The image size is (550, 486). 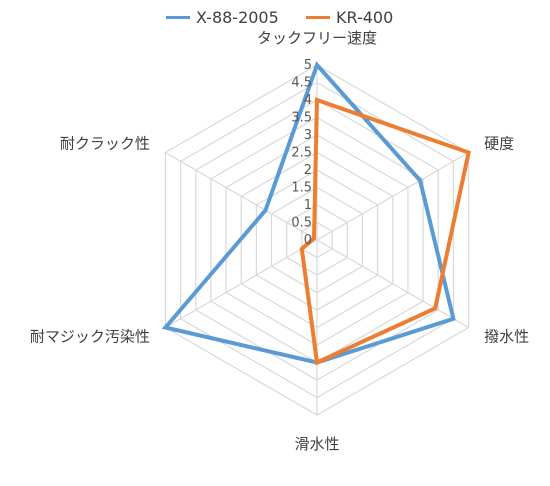 What do you see at coordinates (308, 135) in the screenshot?
I see `tick-label: 3` at bounding box center [308, 135].